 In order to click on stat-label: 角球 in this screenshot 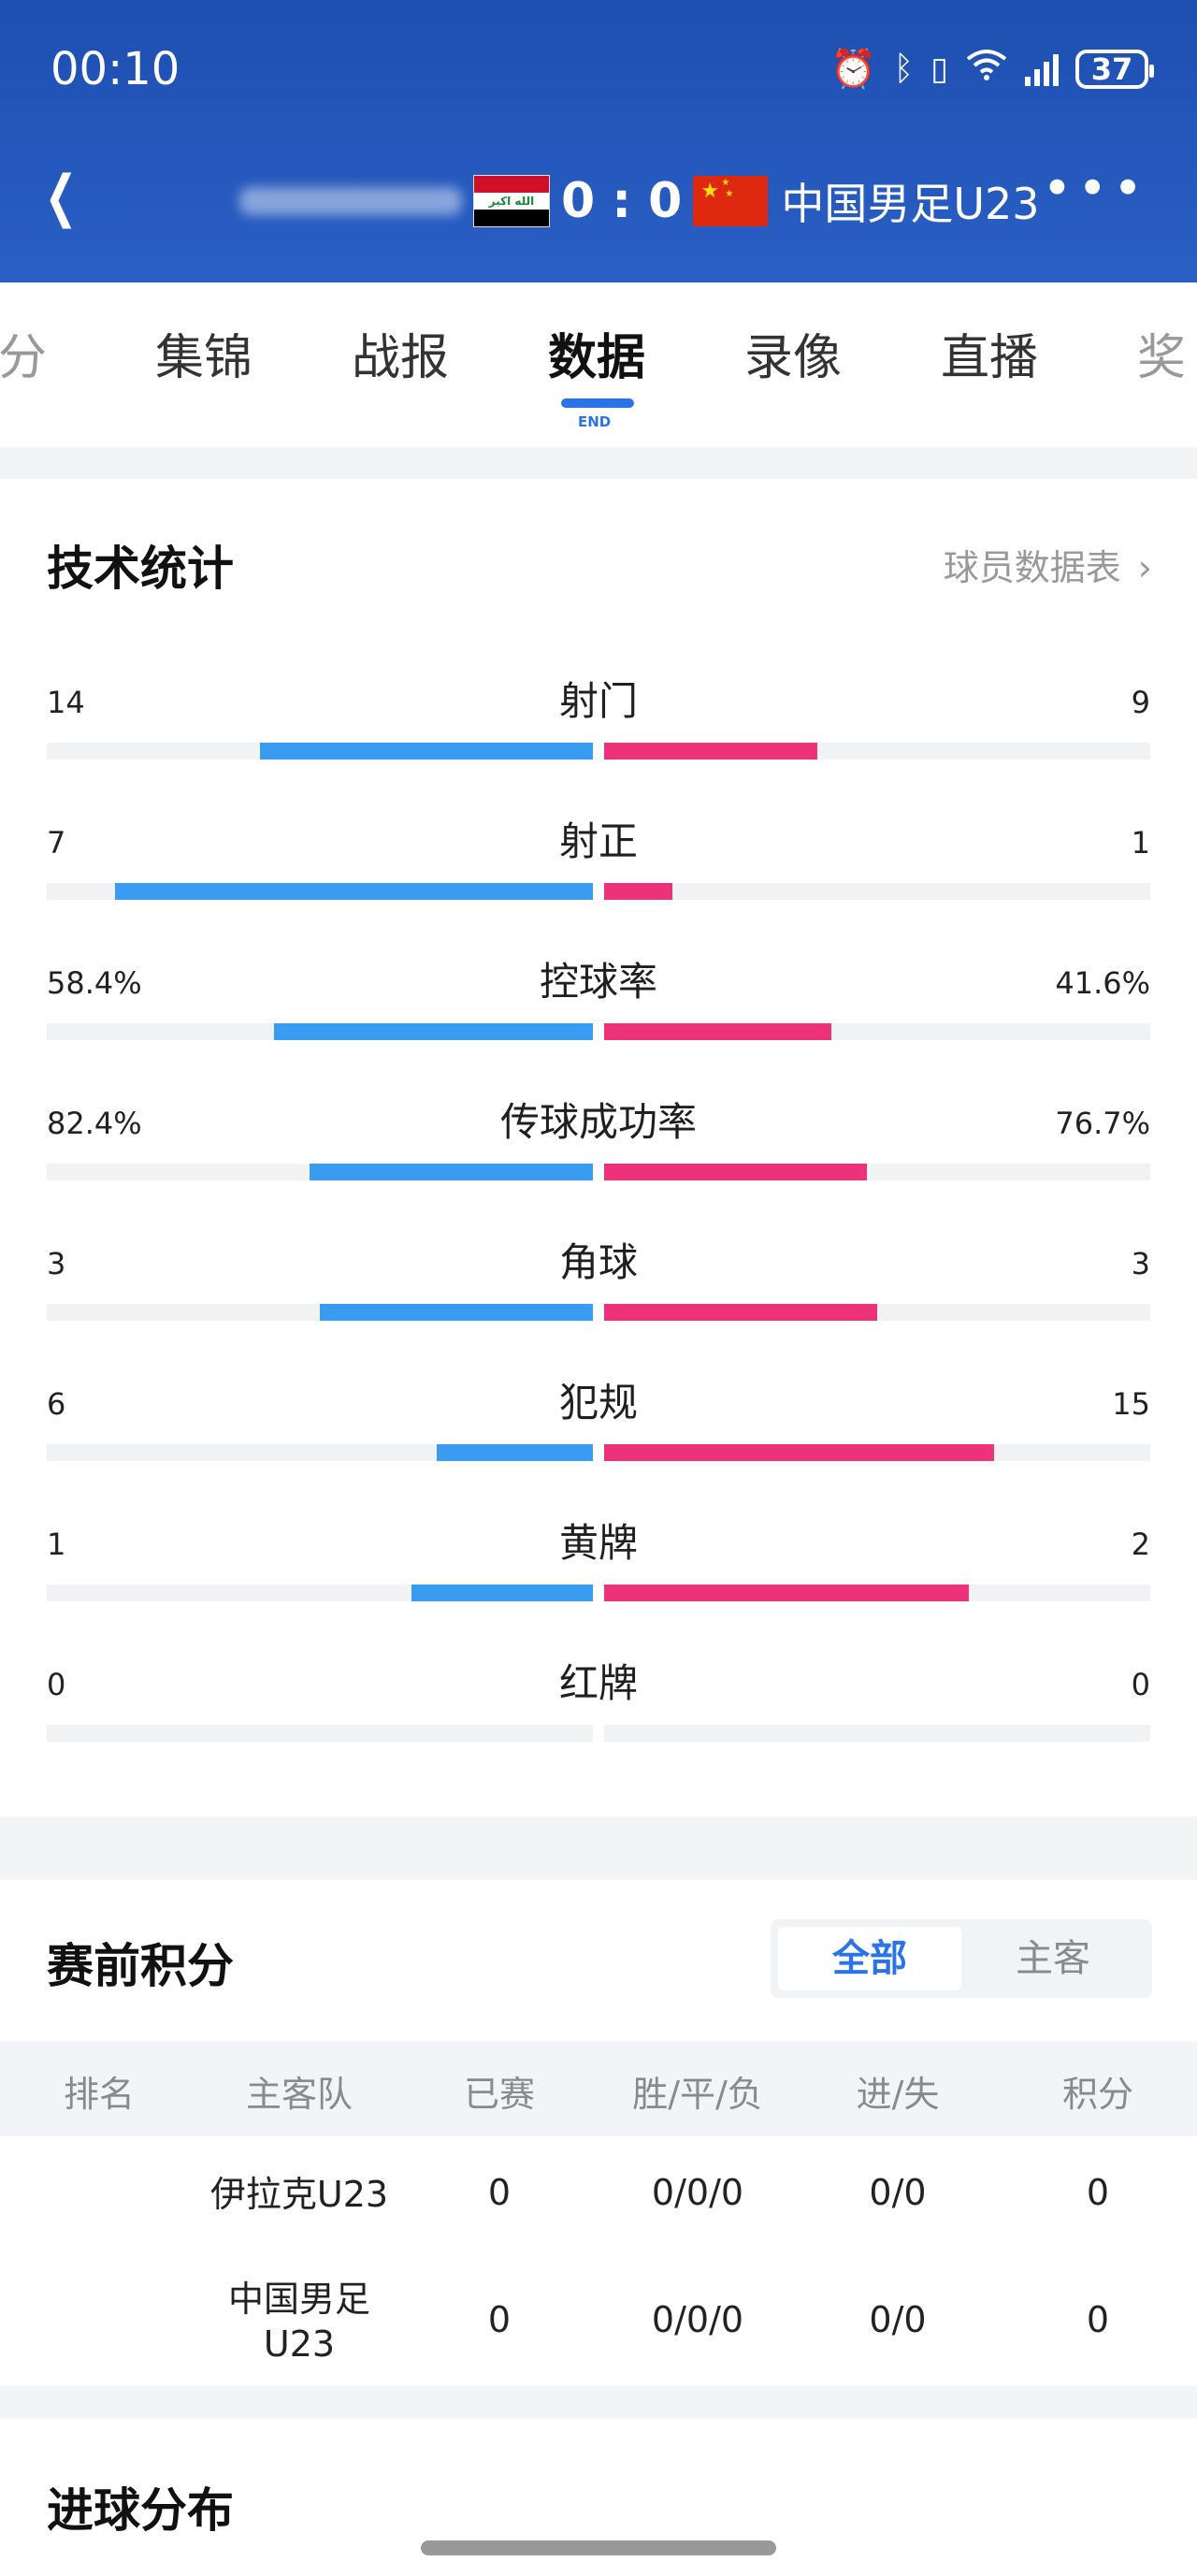, I will do `click(598, 1262)`.